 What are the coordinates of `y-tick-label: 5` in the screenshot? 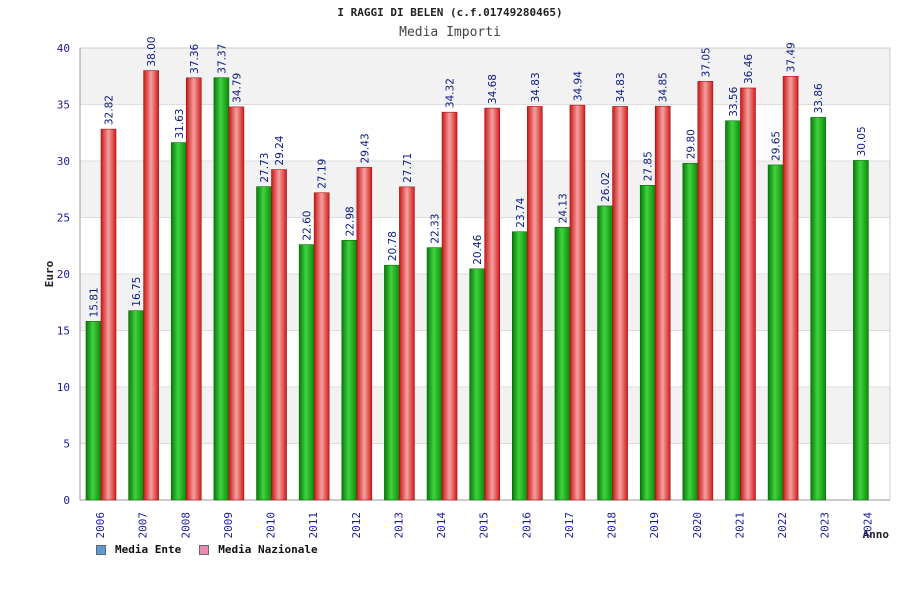 It's located at (66, 444).